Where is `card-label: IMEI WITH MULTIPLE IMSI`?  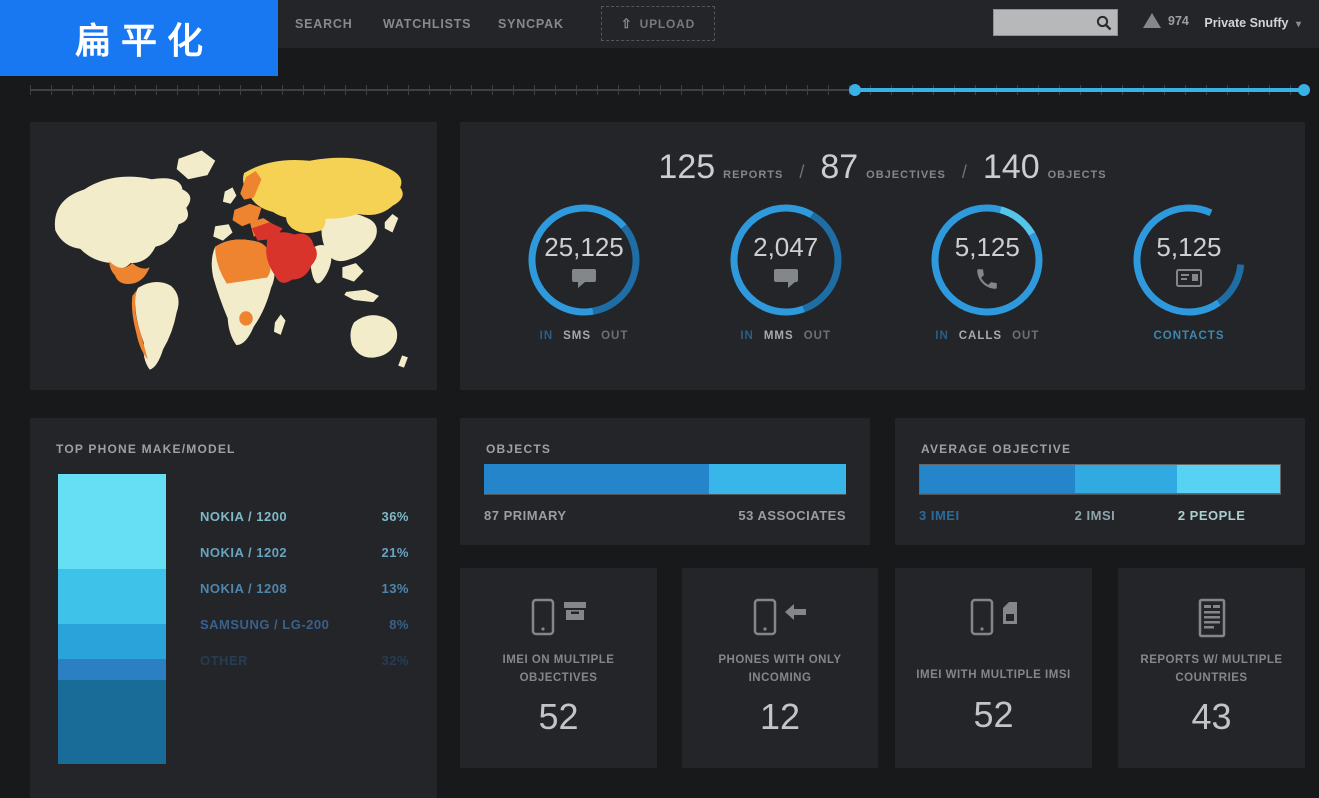 card-label: IMEI WITH MULTIPLE IMSI is located at coordinates (993, 675).